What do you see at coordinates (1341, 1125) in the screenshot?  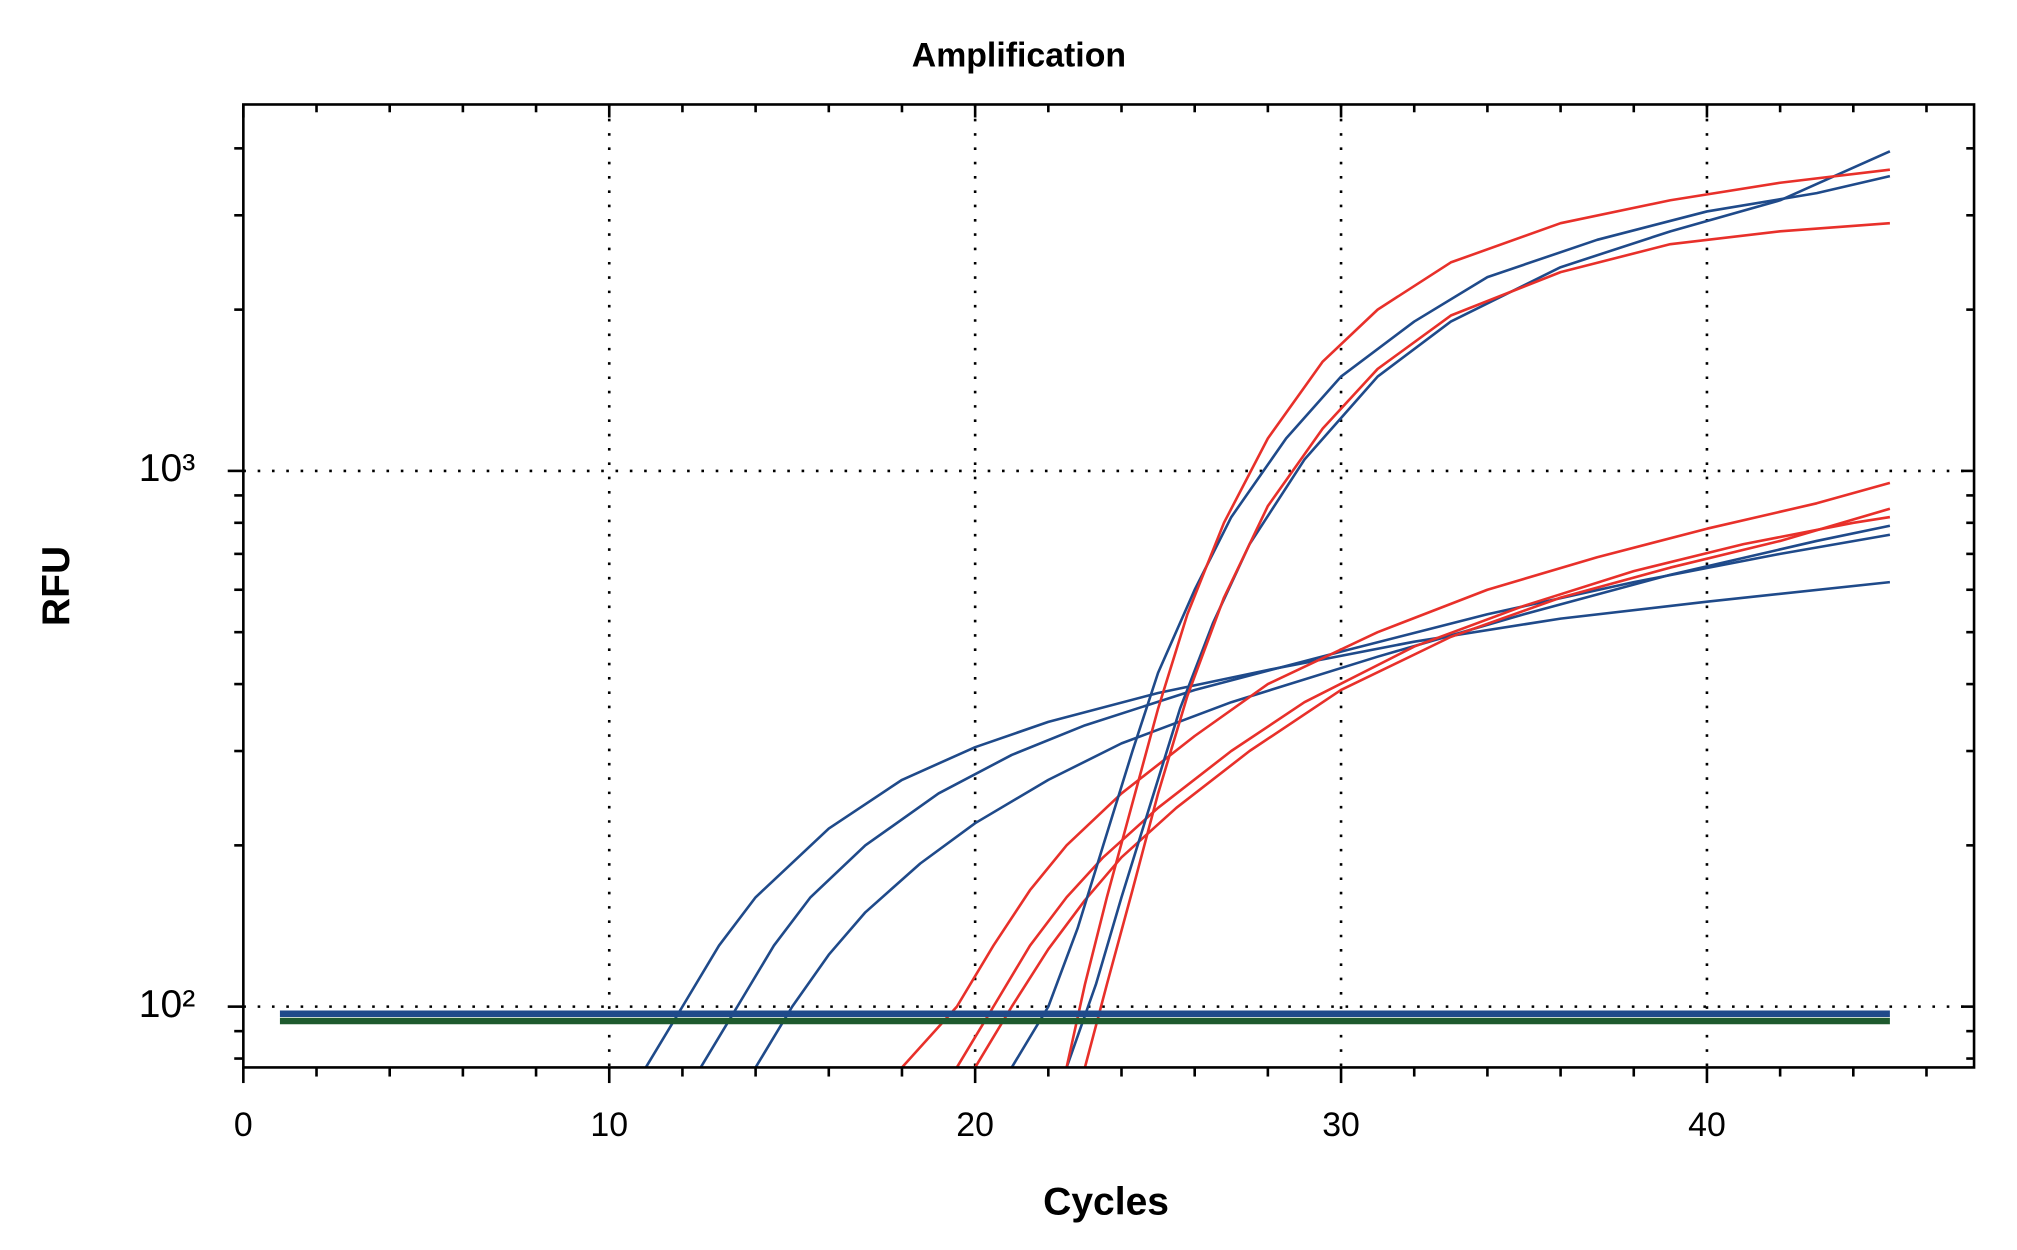 I see `x-tick-label: 30` at bounding box center [1341, 1125].